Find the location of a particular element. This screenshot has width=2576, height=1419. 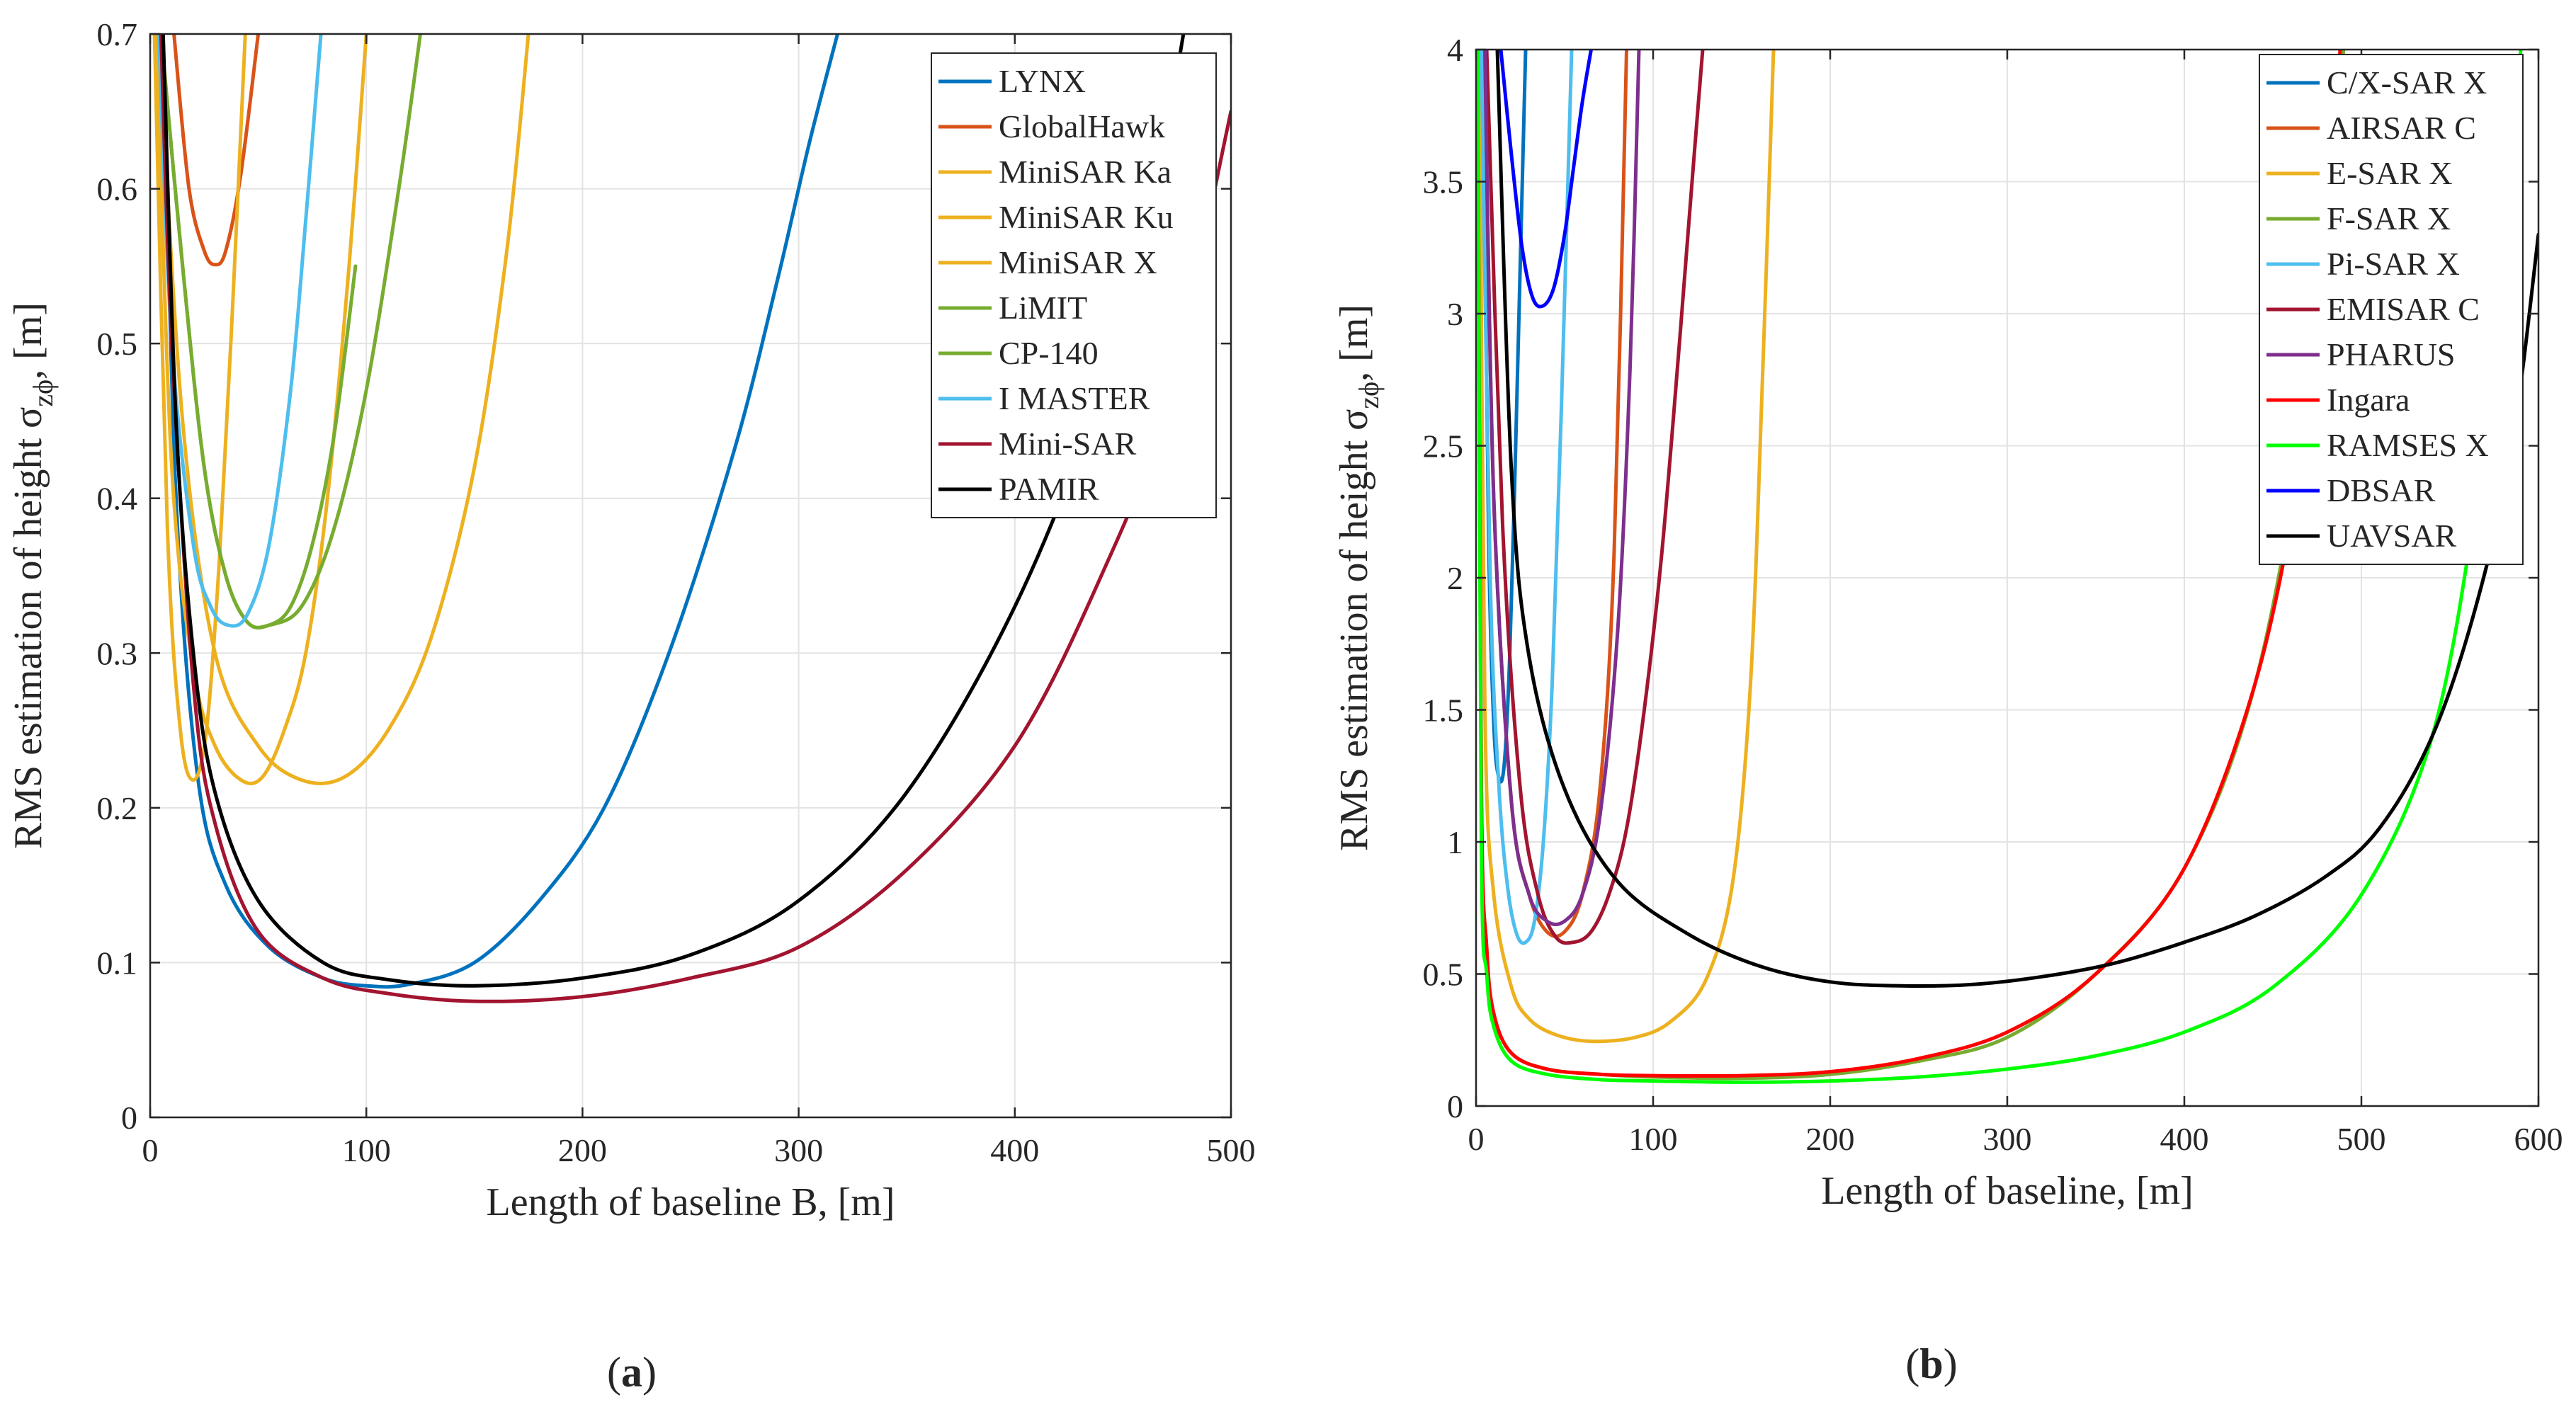

series-line-e-sar-x is located at coordinates (1626, 547).